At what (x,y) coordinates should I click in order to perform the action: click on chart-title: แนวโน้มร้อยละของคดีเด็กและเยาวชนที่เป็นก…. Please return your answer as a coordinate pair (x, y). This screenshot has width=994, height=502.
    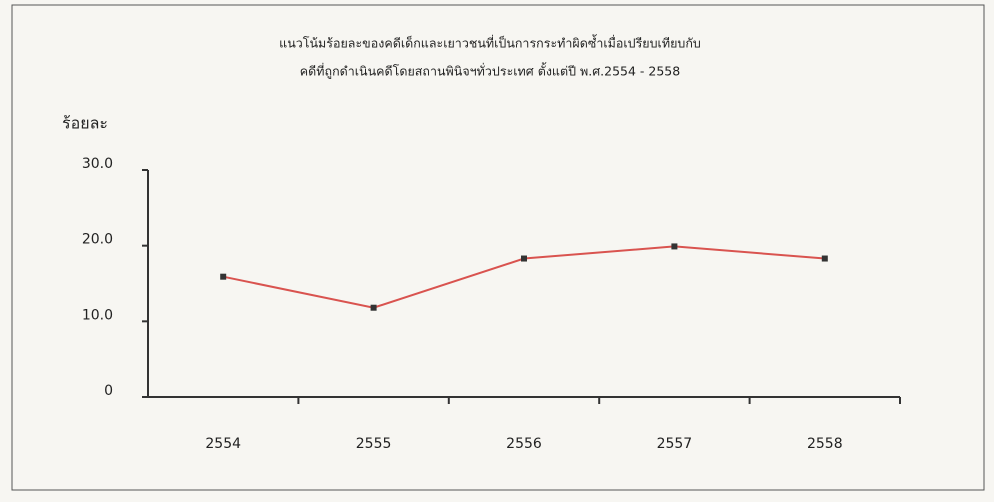
    Looking at the image, I should click on (490, 42).